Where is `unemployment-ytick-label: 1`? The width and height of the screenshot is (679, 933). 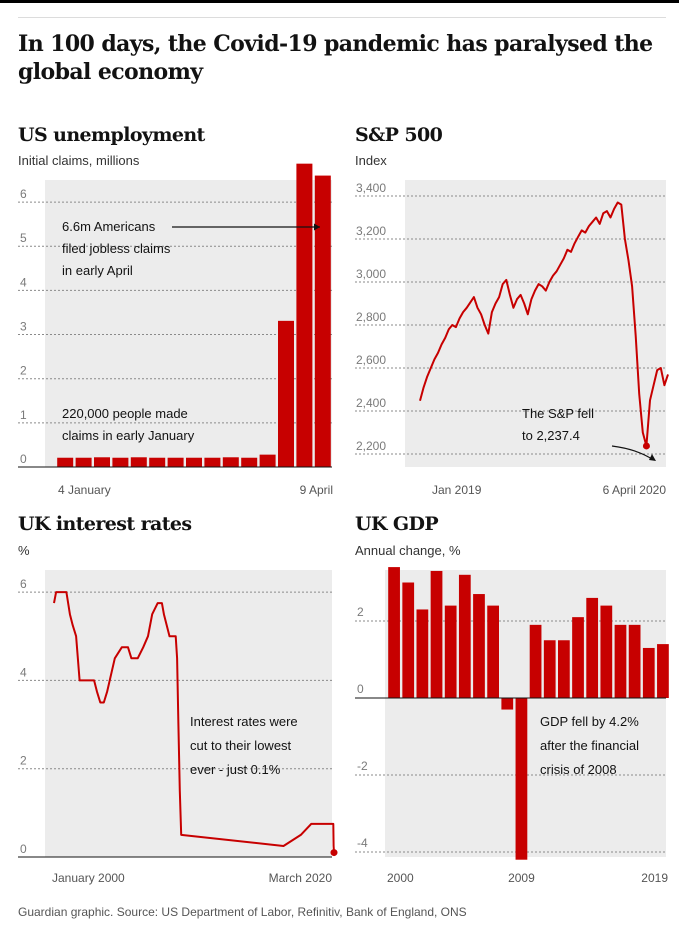 unemployment-ytick-label: 1 is located at coordinates (23, 415).